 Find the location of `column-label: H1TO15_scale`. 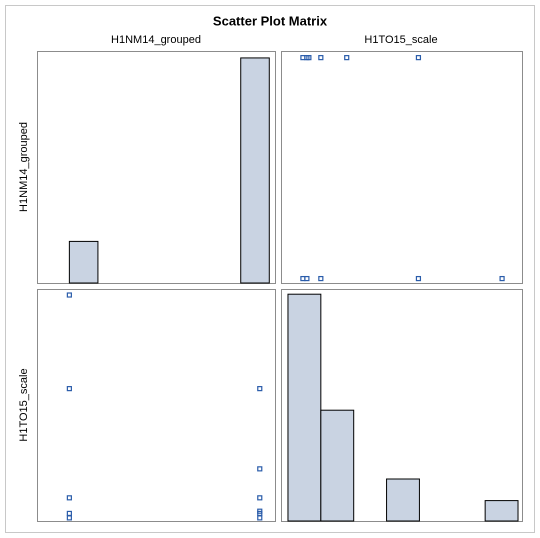

column-label: H1TO15_scale is located at coordinates (400, 40).